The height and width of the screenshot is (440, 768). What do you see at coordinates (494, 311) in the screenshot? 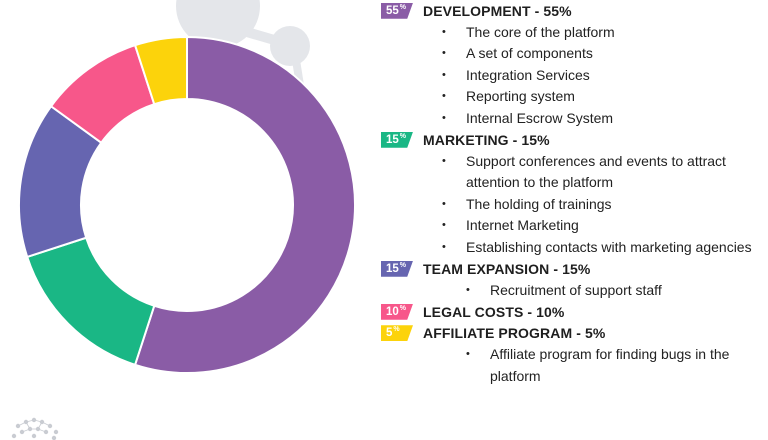
I see `legend-category-title: LEGAL COSTS - 10%` at bounding box center [494, 311].